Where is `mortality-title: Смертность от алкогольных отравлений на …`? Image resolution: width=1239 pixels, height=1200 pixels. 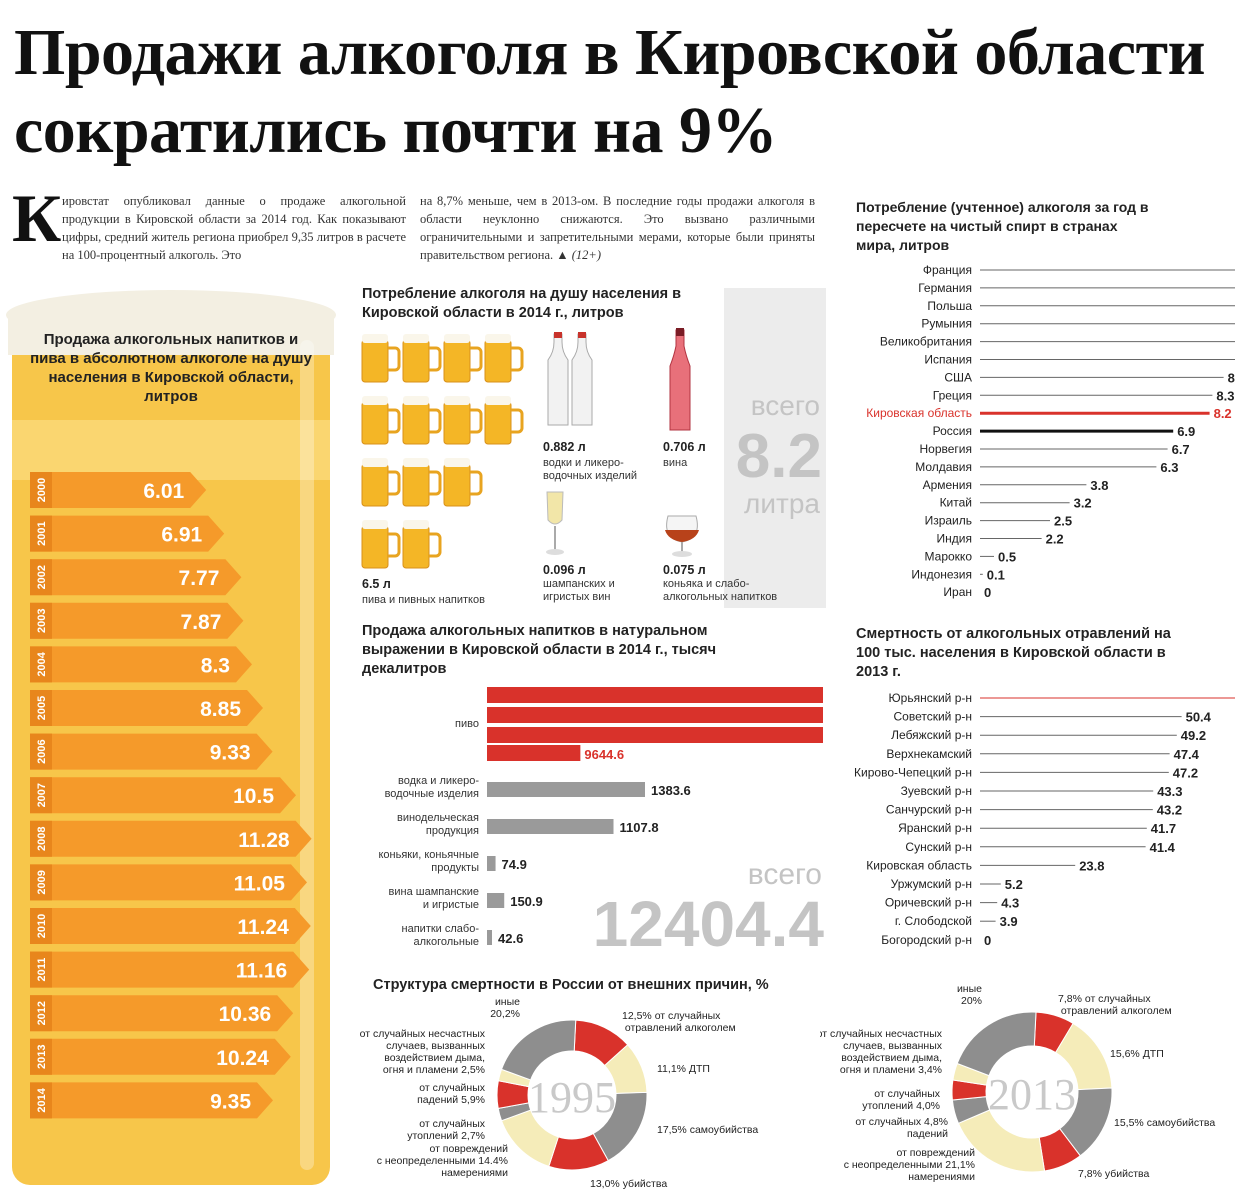
mortality-title: Смертность от алкогольных отравлений на … is located at coordinates (1013, 653).